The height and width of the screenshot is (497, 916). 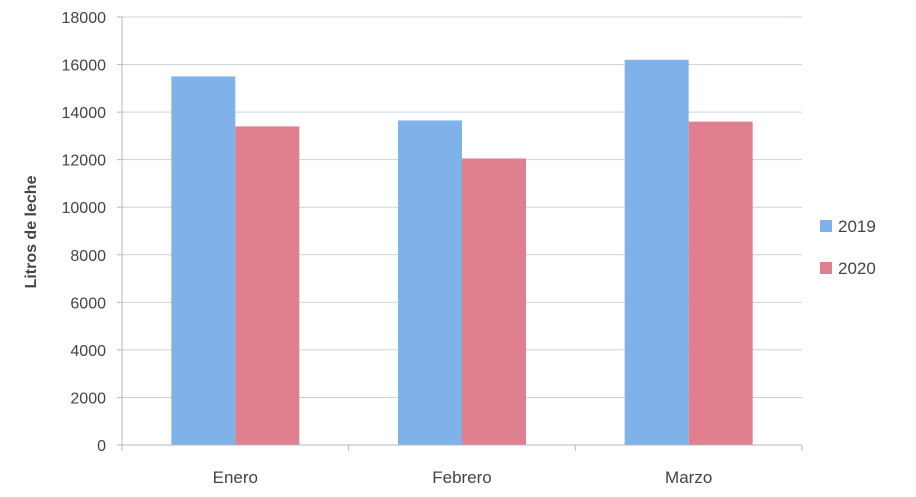 I want to click on y-tick-label: 8000, so click(x=88, y=256).